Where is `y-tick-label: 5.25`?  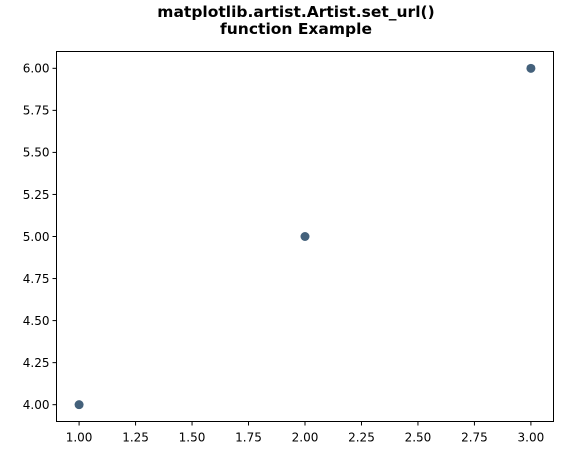 y-tick-label: 5.25 is located at coordinates (36, 195).